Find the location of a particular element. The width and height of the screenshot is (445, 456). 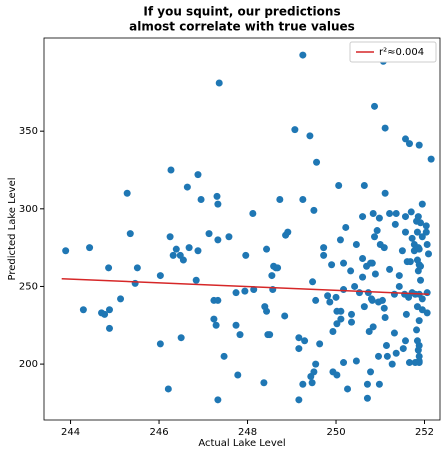

y-tick-label: 300 is located at coordinates (28, 209).